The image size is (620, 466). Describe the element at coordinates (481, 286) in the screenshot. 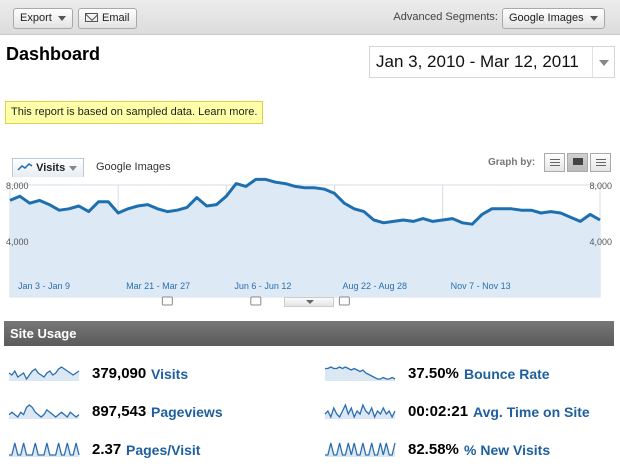

I see `x-tick-label: Nov 7 - Nov 13` at that location.